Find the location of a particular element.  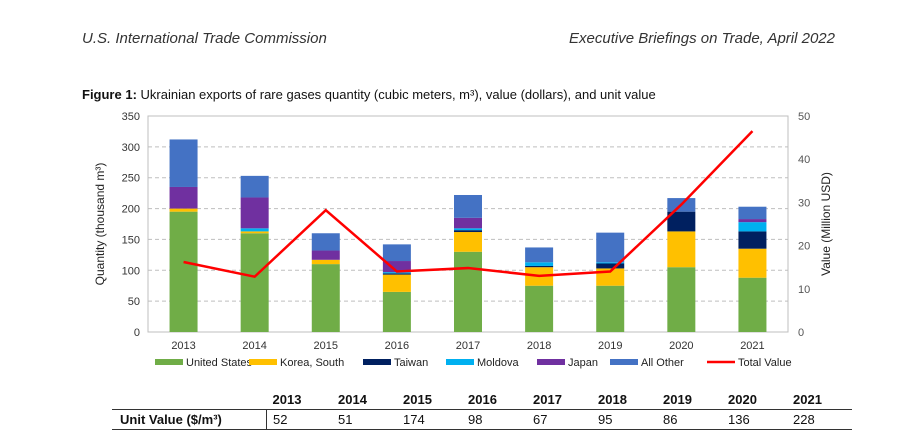

y-axis-label: Quantity (thousand m³) is located at coordinates (100, 224).